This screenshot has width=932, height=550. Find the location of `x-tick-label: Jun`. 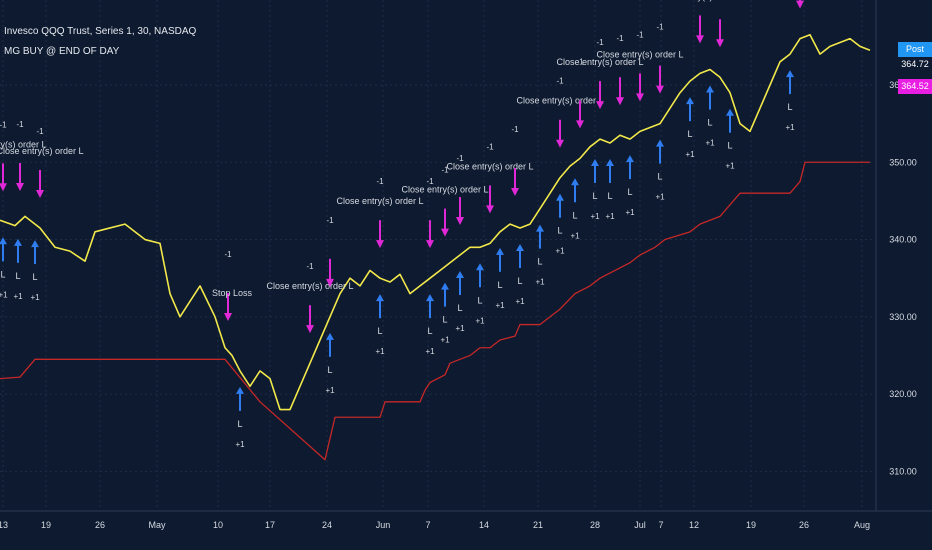

x-tick-label: Jun is located at coordinates (383, 525).